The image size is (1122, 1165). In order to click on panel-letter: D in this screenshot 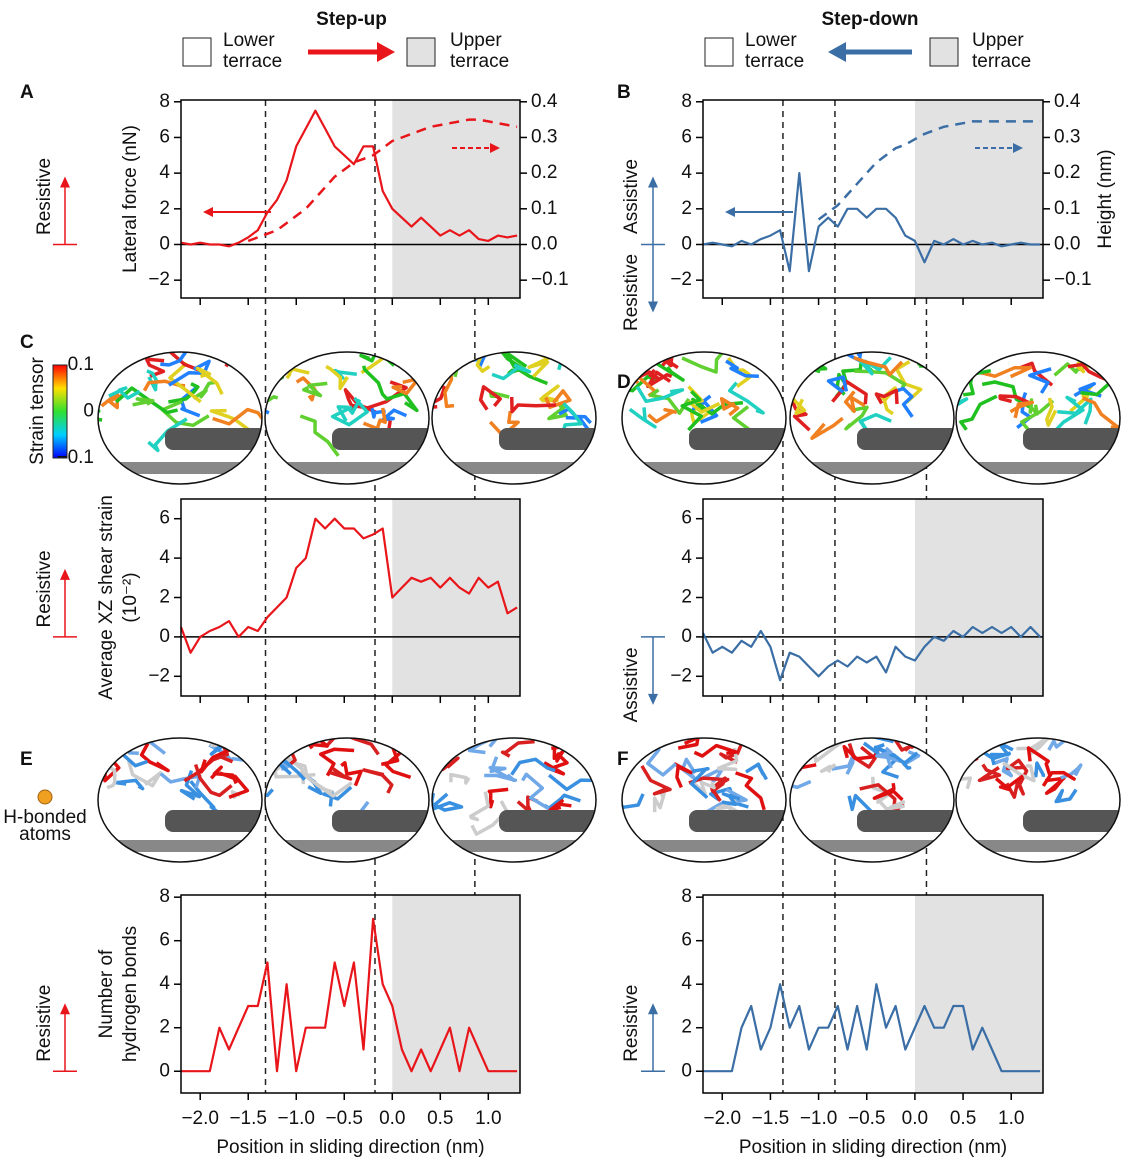, I will do `click(624, 382)`.